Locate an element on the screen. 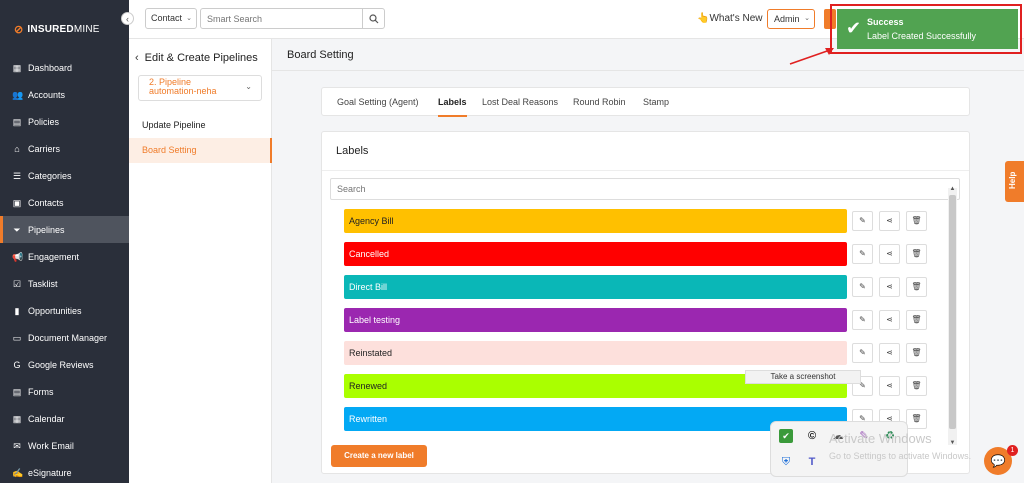  cloud-icon: ☁ is located at coordinates (838, 436).